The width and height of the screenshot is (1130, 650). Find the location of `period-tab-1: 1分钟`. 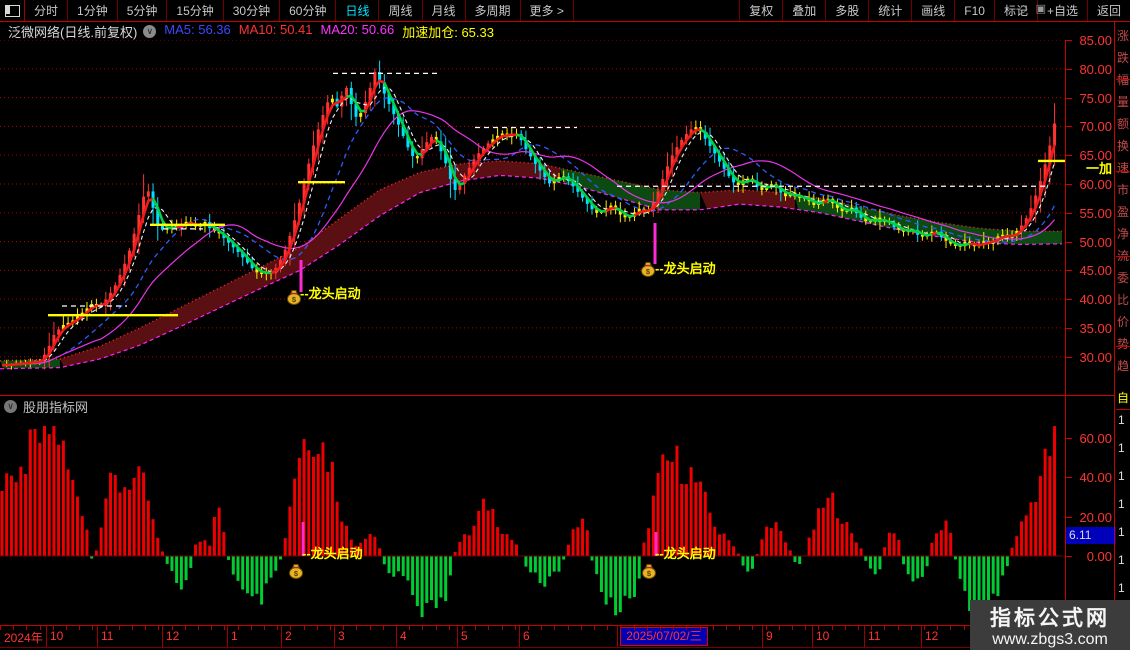

period-tab-1: 1分钟 is located at coordinates (93, 10).